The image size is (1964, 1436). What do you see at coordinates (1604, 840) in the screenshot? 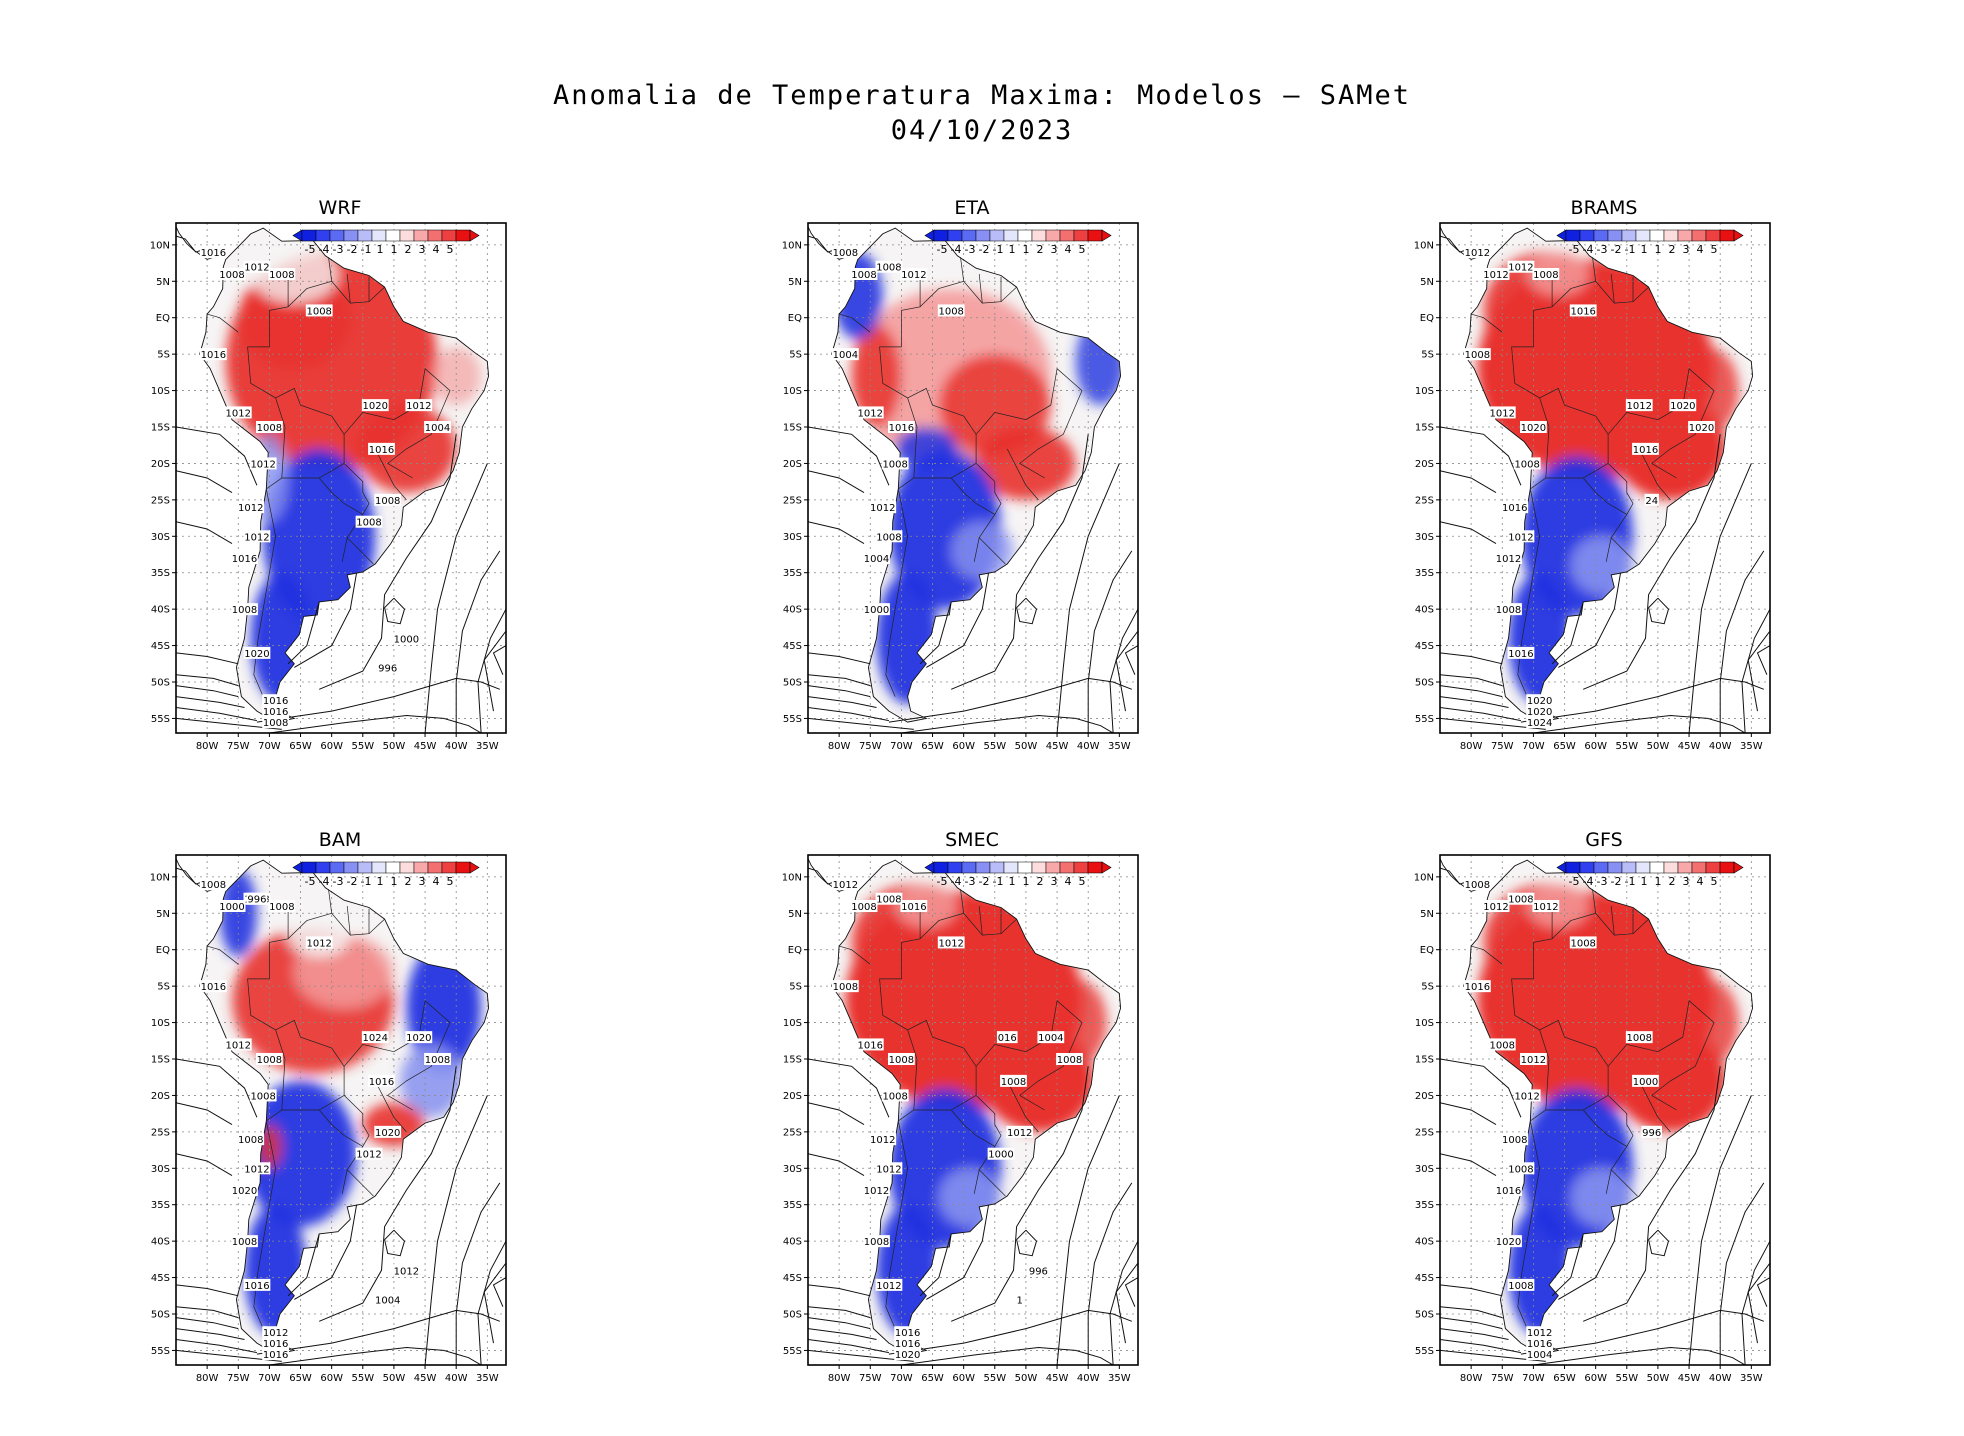
I see `panel-title: GFS` at bounding box center [1604, 840].